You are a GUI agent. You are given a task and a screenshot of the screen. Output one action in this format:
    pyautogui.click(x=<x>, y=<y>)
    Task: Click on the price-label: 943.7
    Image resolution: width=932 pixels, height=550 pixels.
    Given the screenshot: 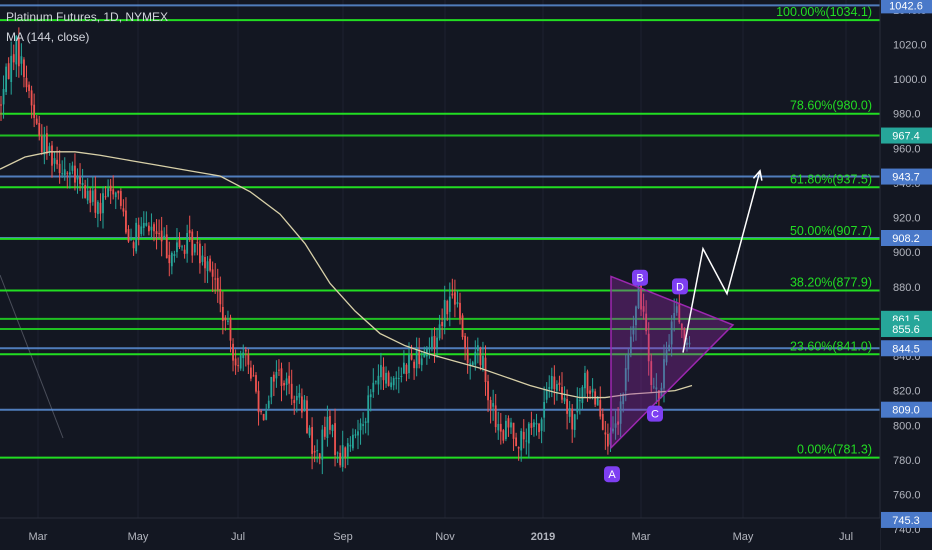 What is the action you would take?
    pyautogui.click(x=906, y=178)
    